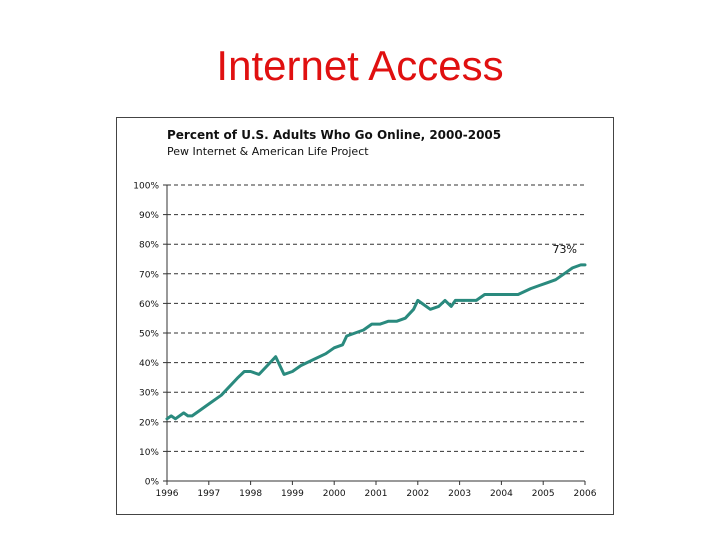  Describe the element at coordinates (360, 65) in the screenshot. I see `slide-title: Internet Access` at that location.